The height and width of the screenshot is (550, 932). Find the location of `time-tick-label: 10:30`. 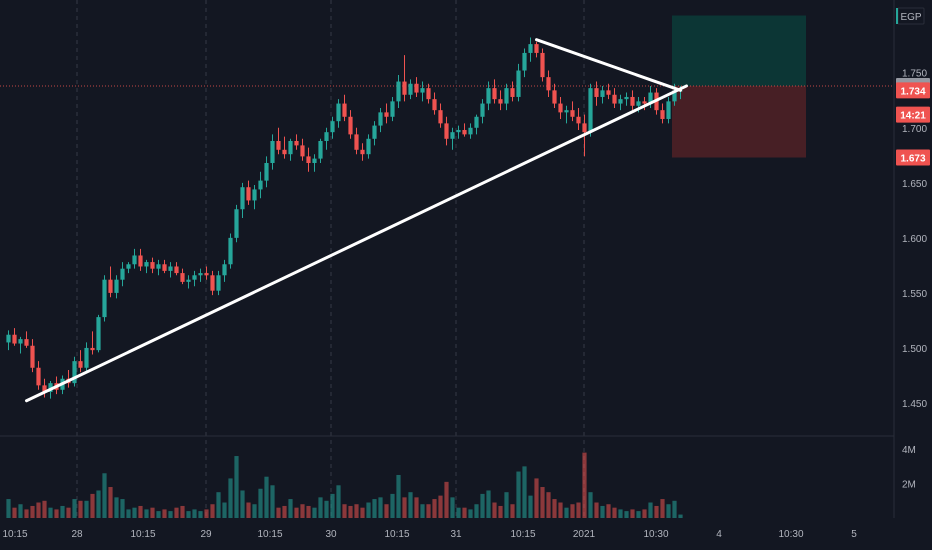

time-tick-label: 10:30 is located at coordinates (790, 534).